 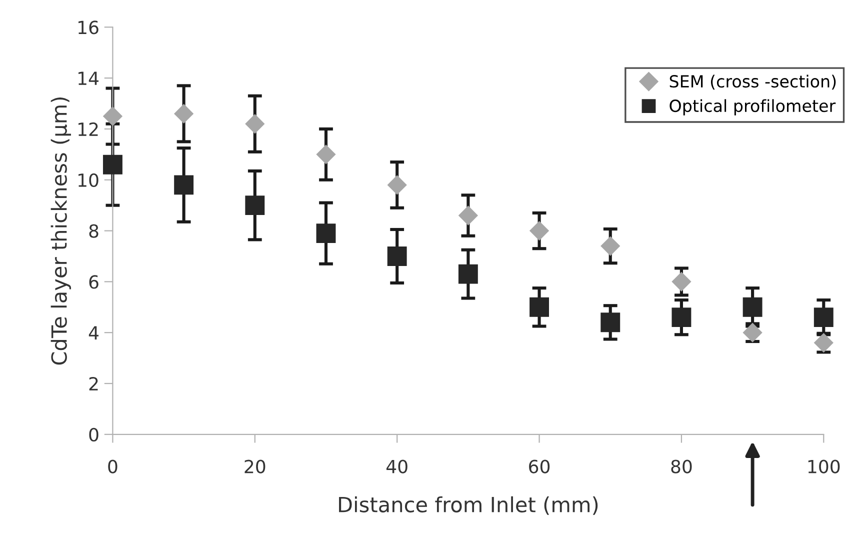 I want to click on legend-label: Optical profilometer, so click(x=753, y=107).